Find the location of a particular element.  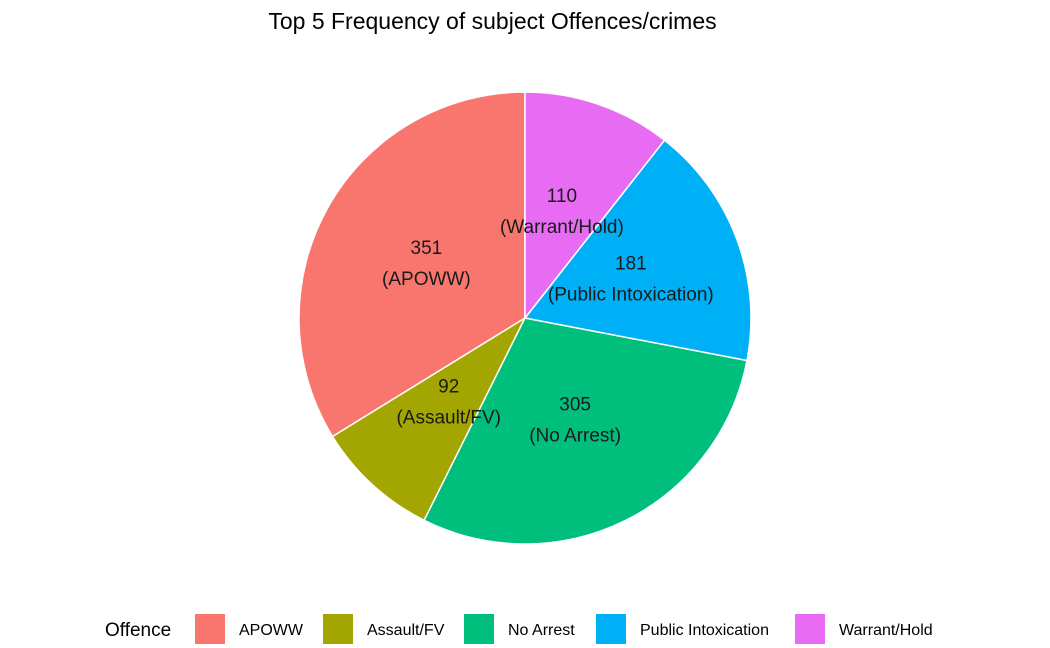

legend-swatch-assault-fv is located at coordinates (338, 629).